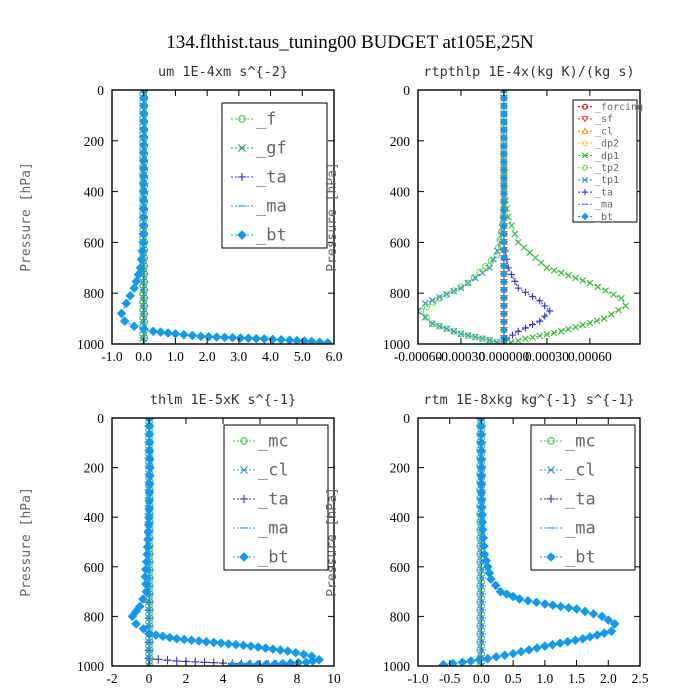  I want to click on series-markers-bt, so click(225, 542).